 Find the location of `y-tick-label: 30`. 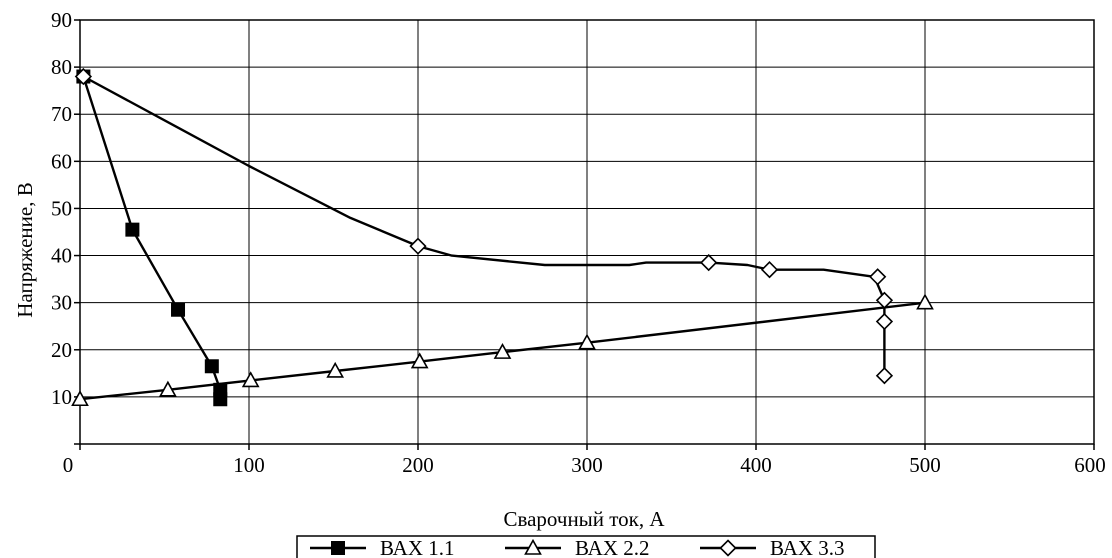

y-tick-label: 30 is located at coordinates (61, 303).